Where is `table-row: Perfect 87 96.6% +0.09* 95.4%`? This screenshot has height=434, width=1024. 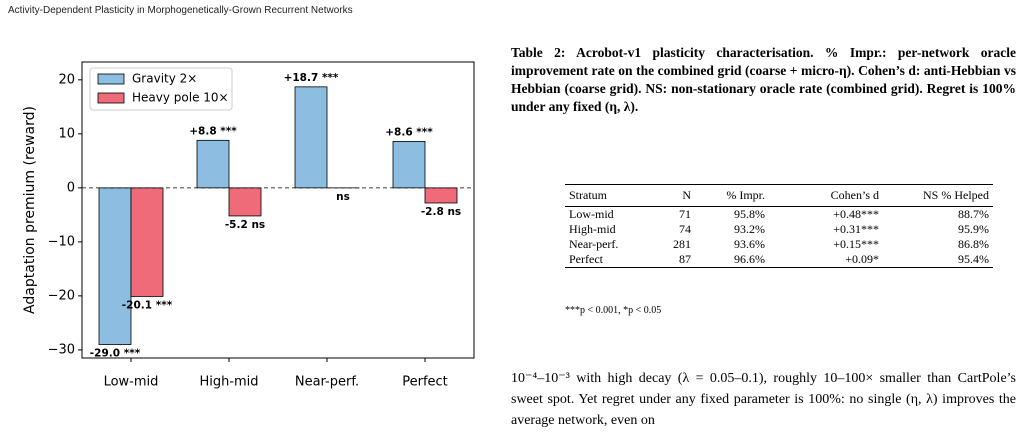 table-row: Perfect 87 96.6% +0.09* 95.4% is located at coordinates (779, 260).